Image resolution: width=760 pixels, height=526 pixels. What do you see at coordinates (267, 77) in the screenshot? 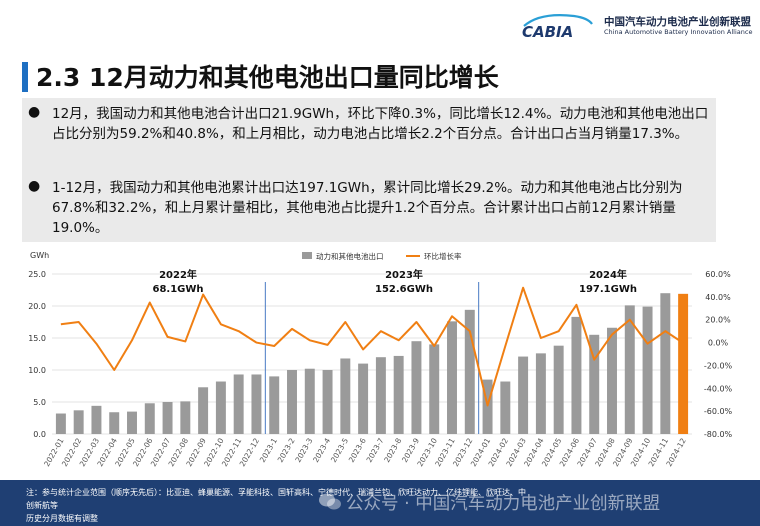
I see `page-title: 2.3 12月动力和其他电池出口量同比增长` at bounding box center [267, 77].